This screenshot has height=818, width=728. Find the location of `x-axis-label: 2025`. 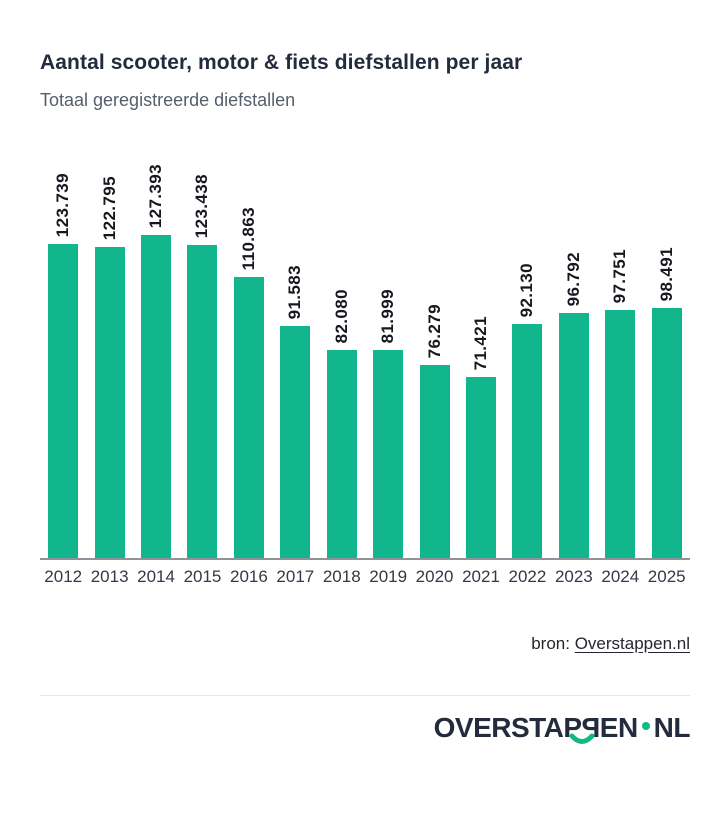

x-axis-label: 2025 is located at coordinates (666, 576).